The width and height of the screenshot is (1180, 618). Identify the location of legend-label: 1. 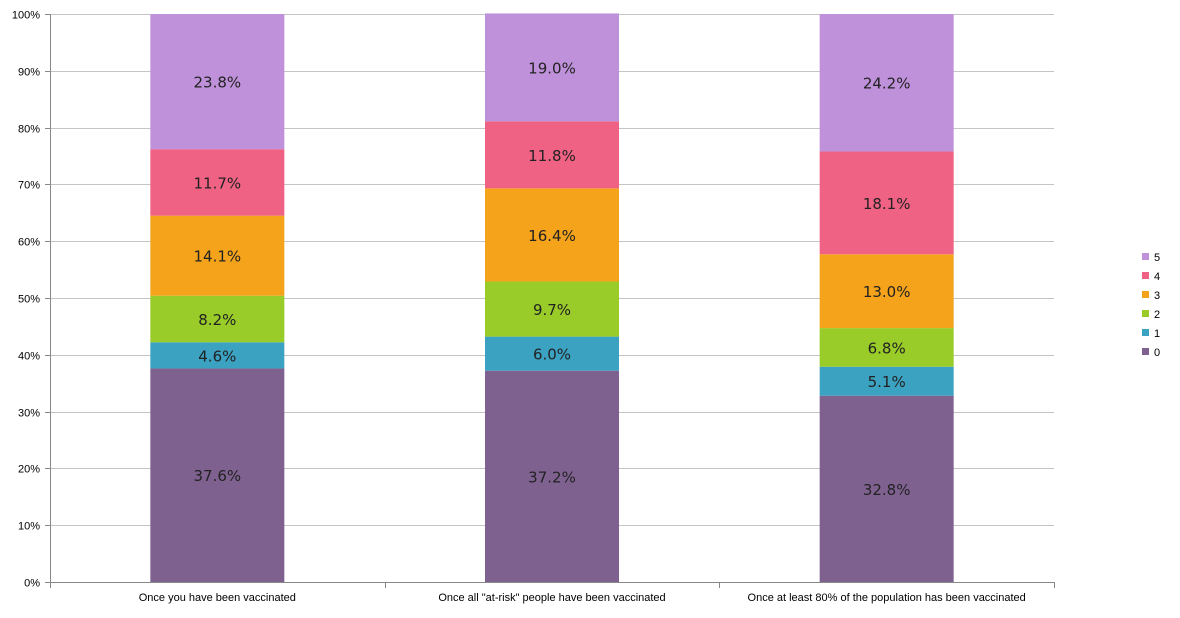
(1157, 334).